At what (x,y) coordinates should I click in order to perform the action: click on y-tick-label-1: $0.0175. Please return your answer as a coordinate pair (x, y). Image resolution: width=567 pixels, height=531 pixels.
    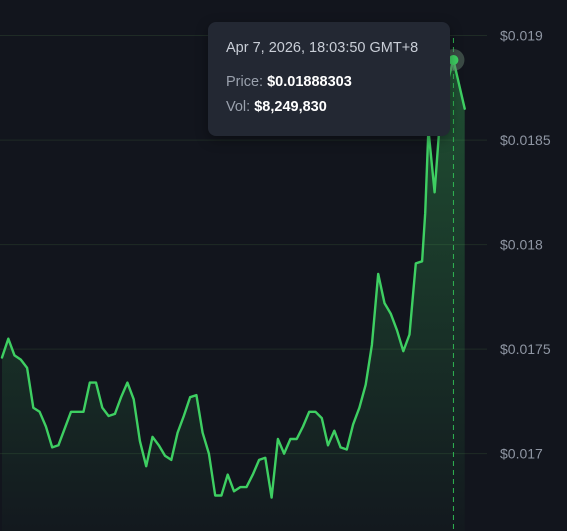
    Looking at the image, I should click on (525, 349).